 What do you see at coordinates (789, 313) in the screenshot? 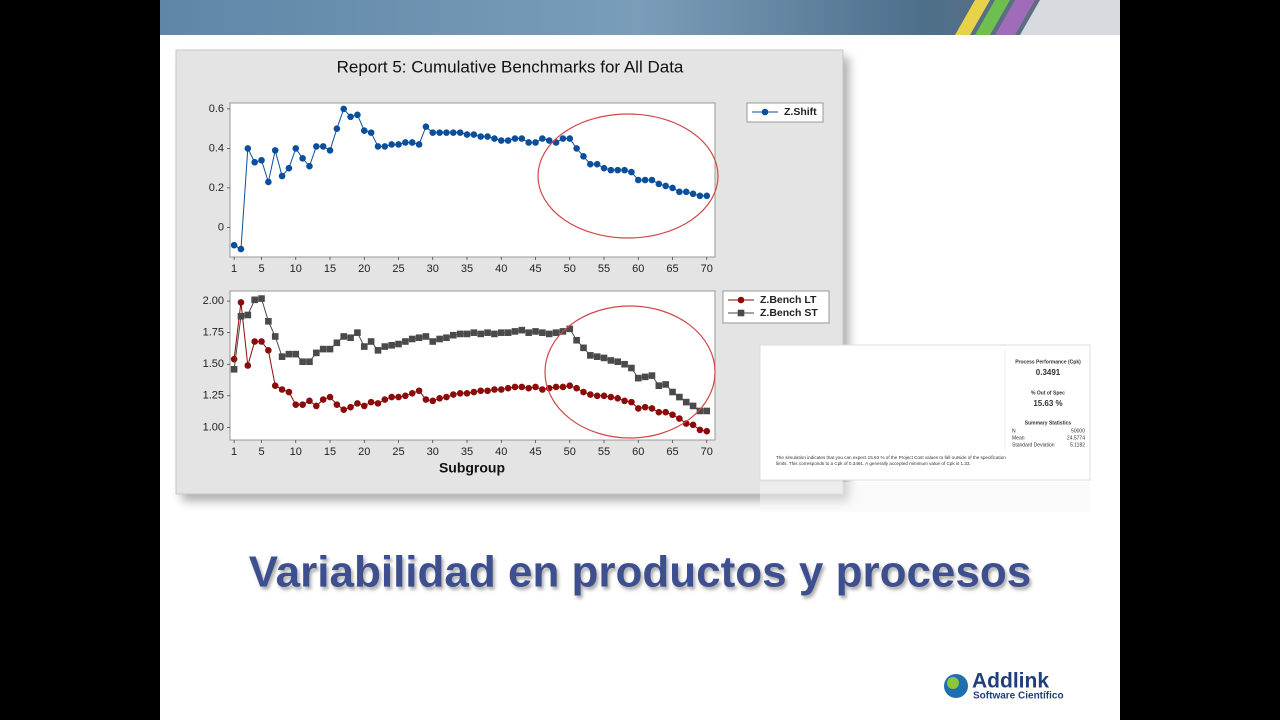
I see `legend-label: Z.Bench ST` at bounding box center [789, 313].